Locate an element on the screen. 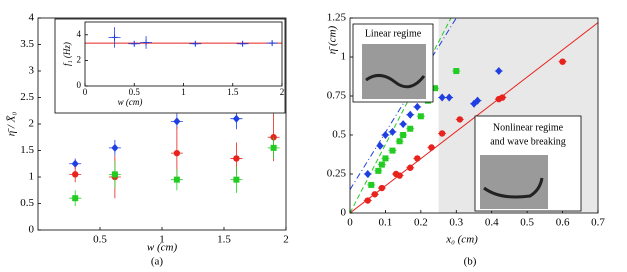 The width and height of the screenshot is (627, 272). x-tick-label: 0.4 is located at coordinates (492, 223).